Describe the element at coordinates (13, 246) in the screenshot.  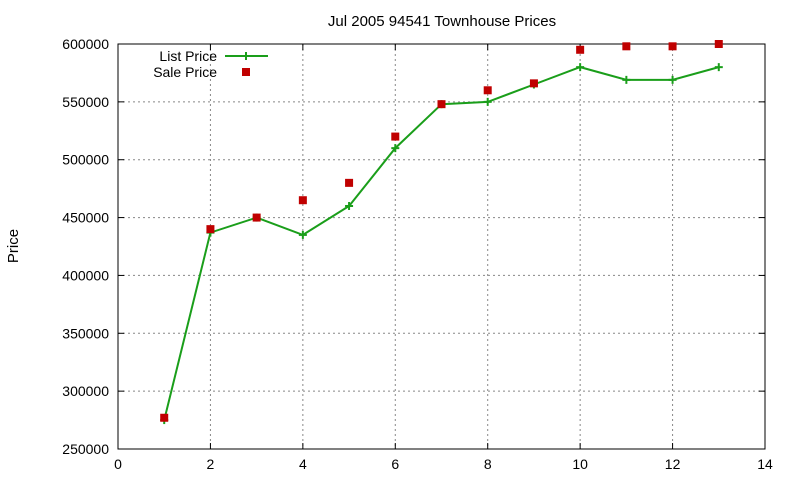
I see `y-axis-label: Price` at that location.